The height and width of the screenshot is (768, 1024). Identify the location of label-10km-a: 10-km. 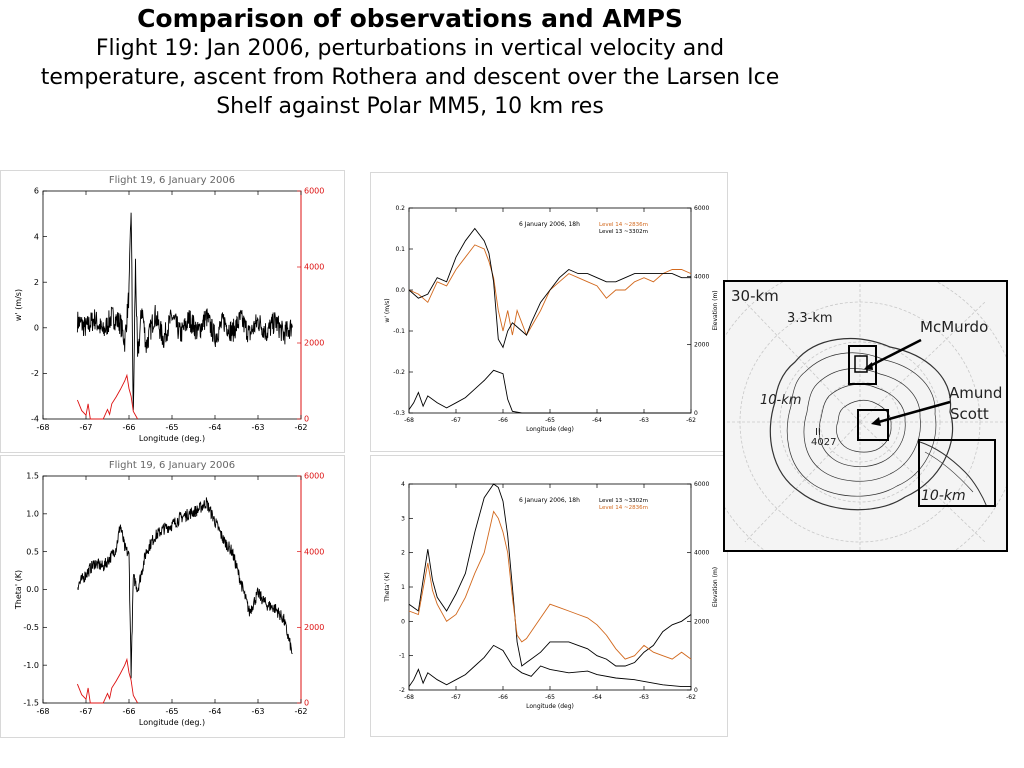
(780, 400).